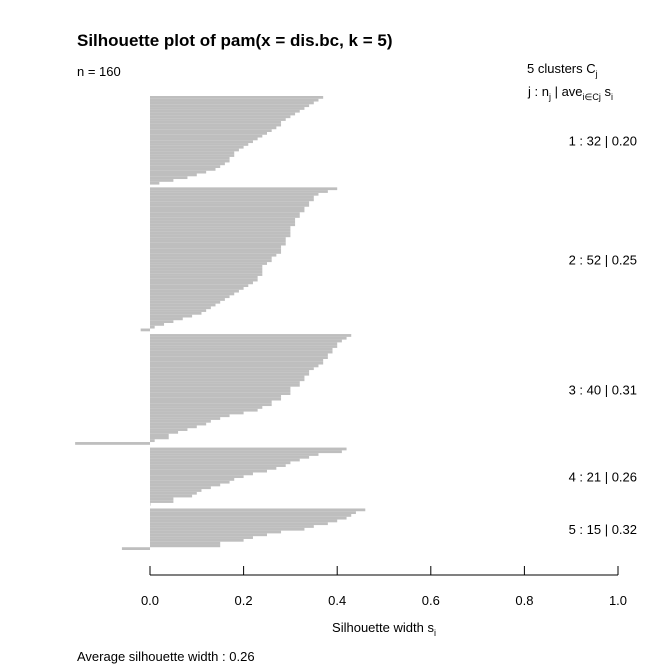 The width and height of the screenshot is (658, 664). What do you see at coordinates (244, 600) in the screenshot?
I see `x-tick-label: 0.2` at bounding box center [244, 600].